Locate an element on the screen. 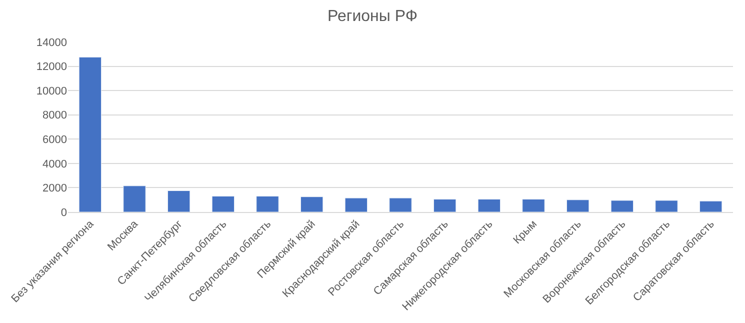 This screenshot has height=323, width=745. y-tick-label: 4000 is located at coordinates (54, 164).